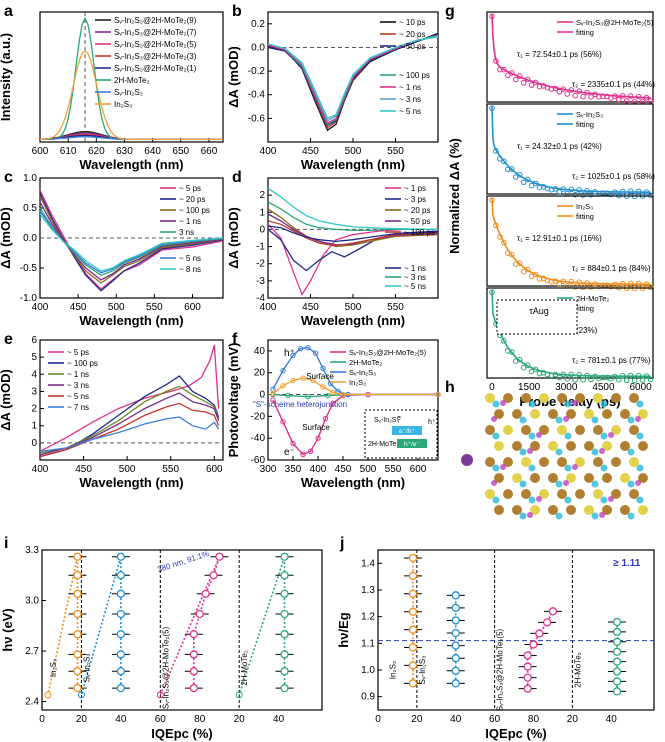 The width and height of the screenshot is (665, 742). What do you see at coordinates (341, 543) in the screenshot?
I see `panel-letter-j: j` at bounding box center [341, 543].